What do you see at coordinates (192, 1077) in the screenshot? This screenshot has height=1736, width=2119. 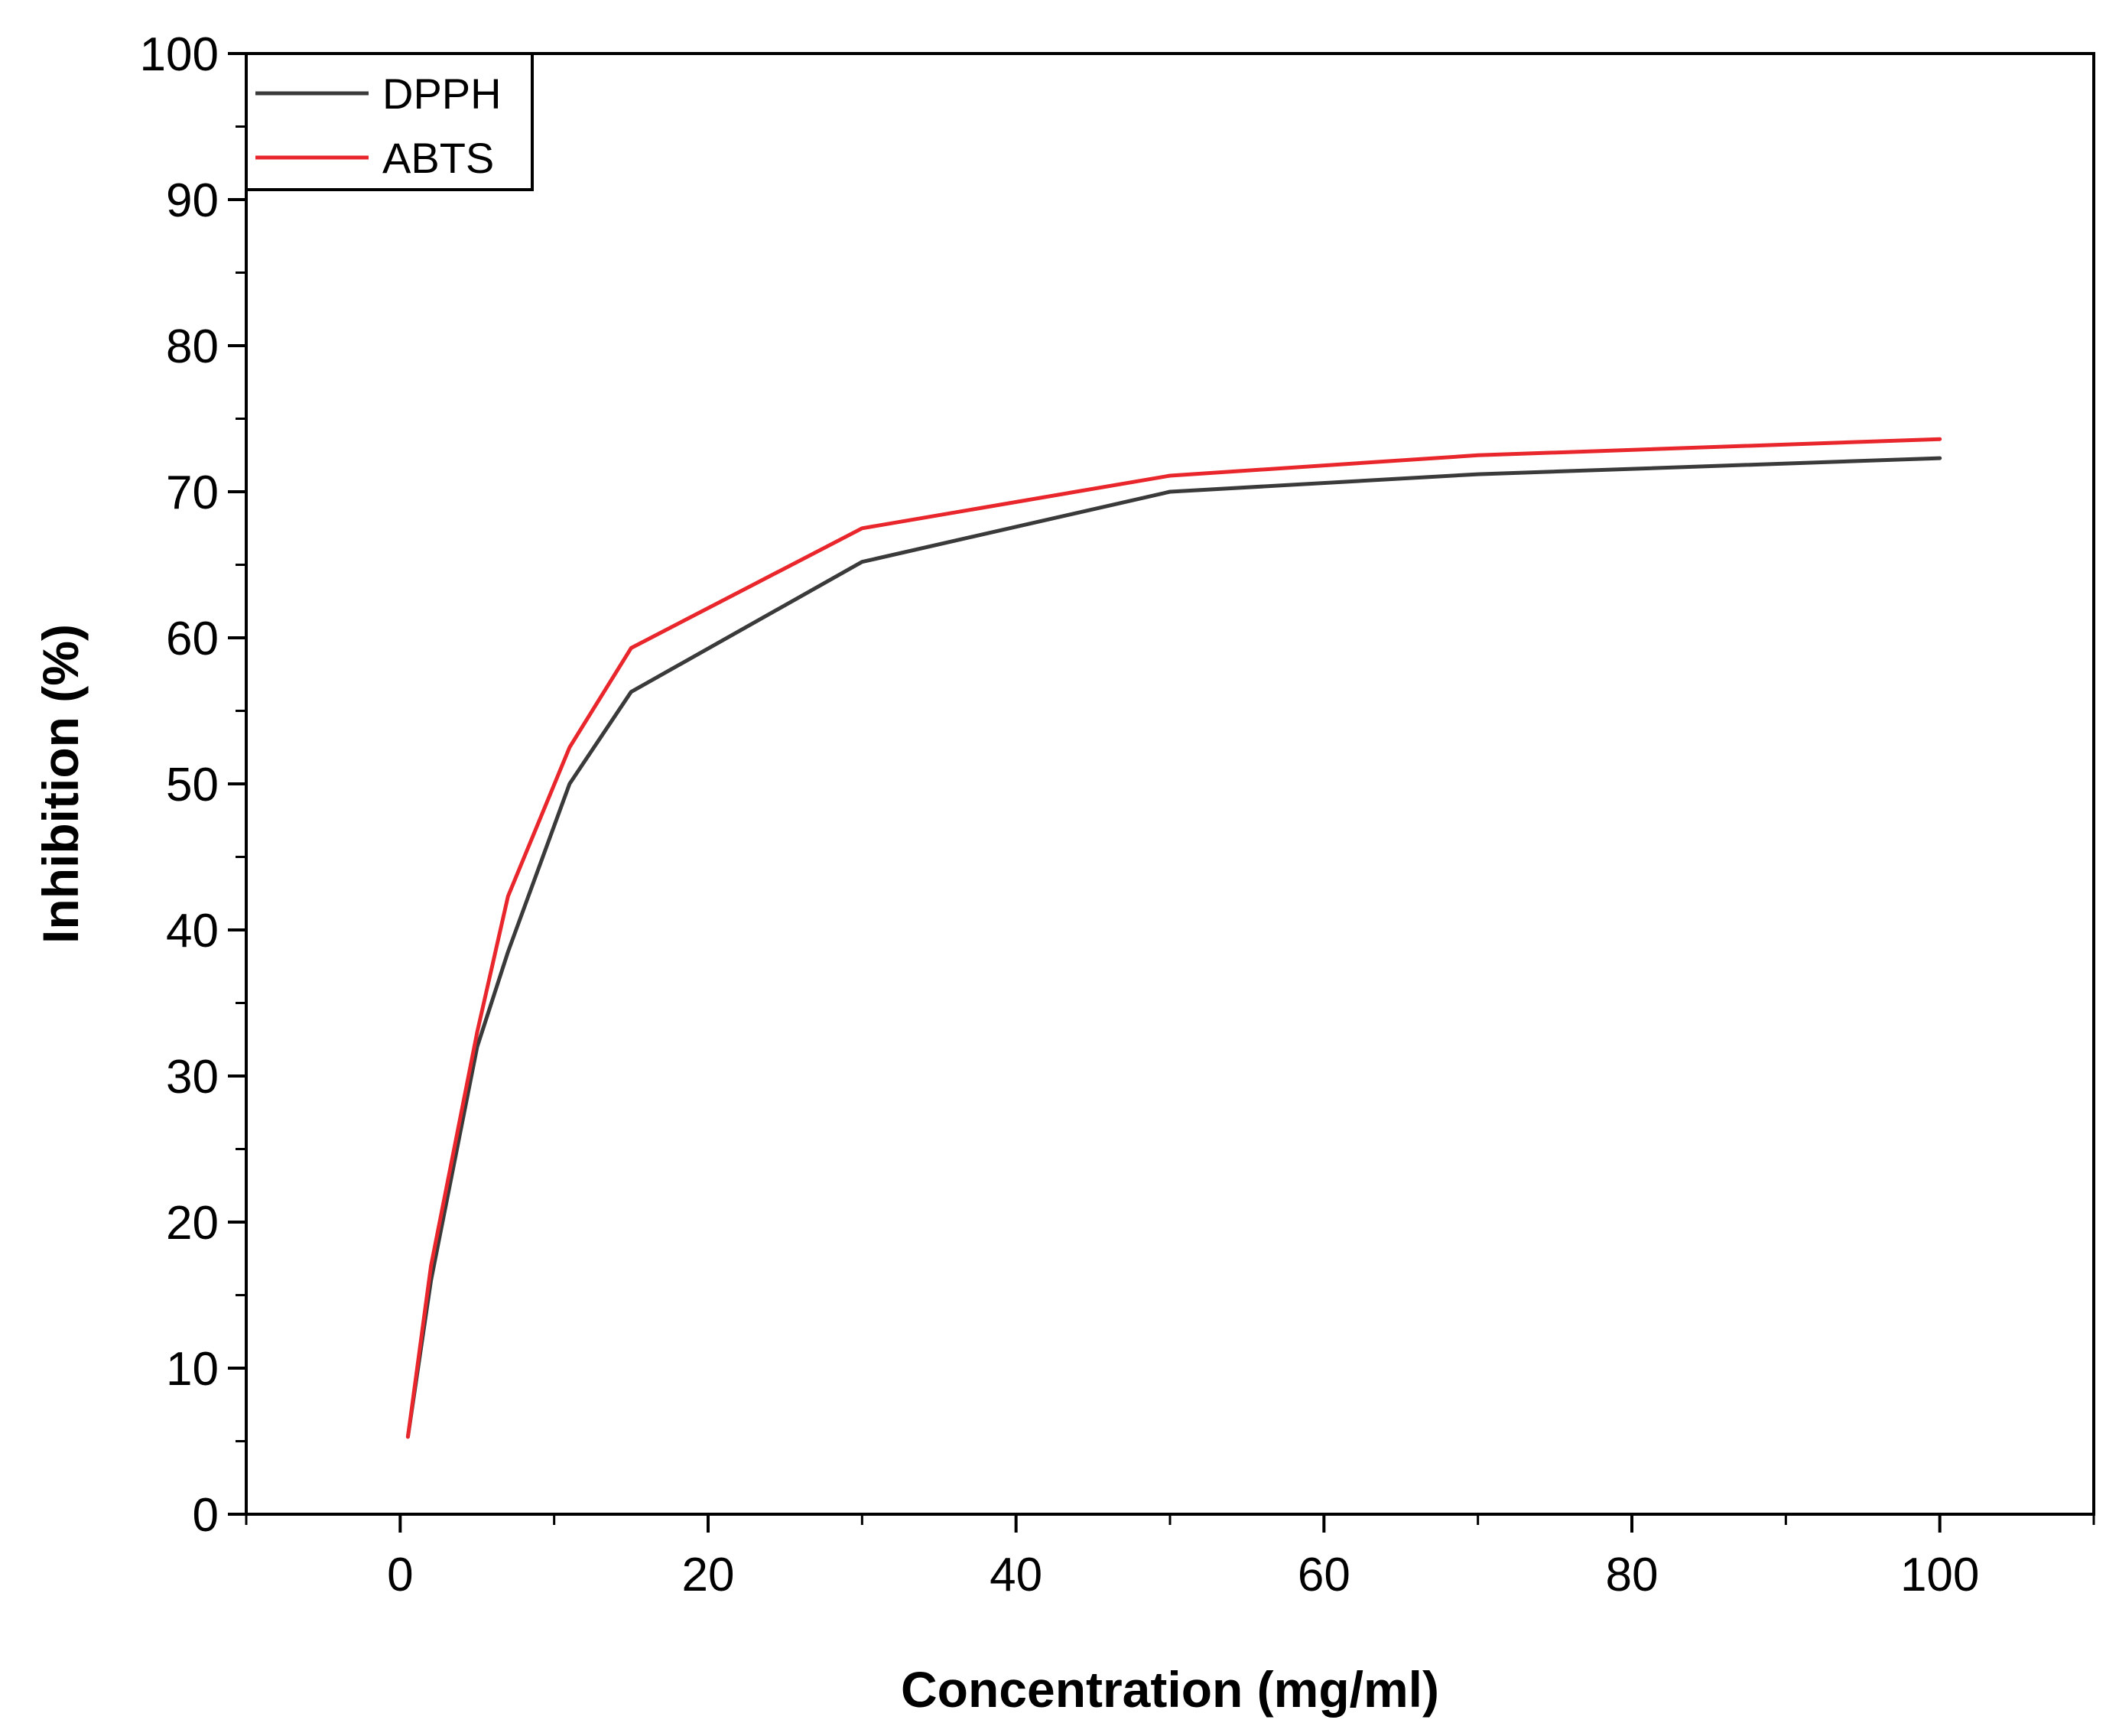 I see `y-tick-label: 30` at bounding box center [192, 1077].